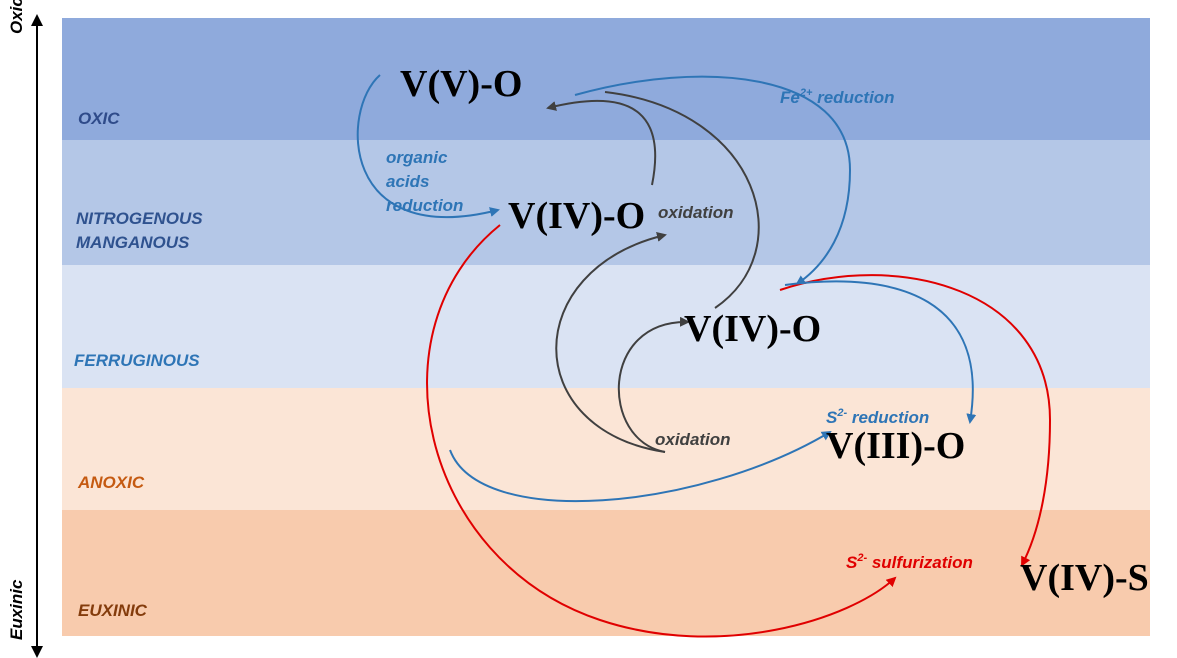 The image size is (1177, 658). Describe the element at coordinates (137, 360) in the screenshot. I see `zone-label: FERRUGINOUS` at that location.